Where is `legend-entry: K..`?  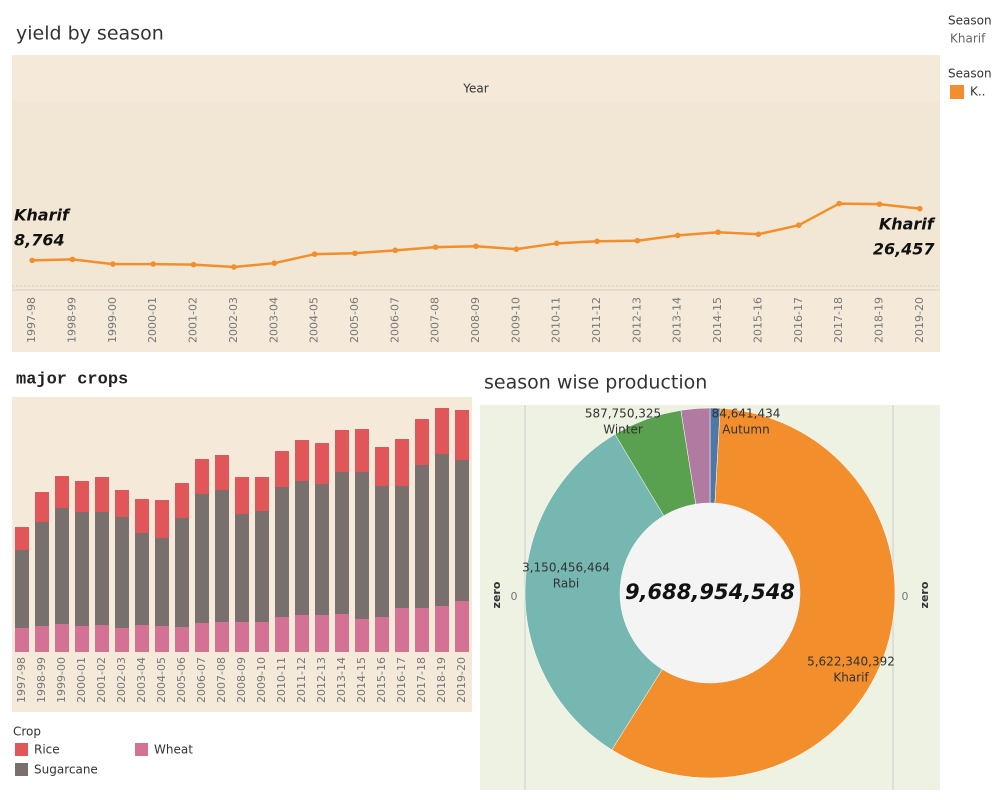 legend-entry: K.. is located at coordinates (978, 92).